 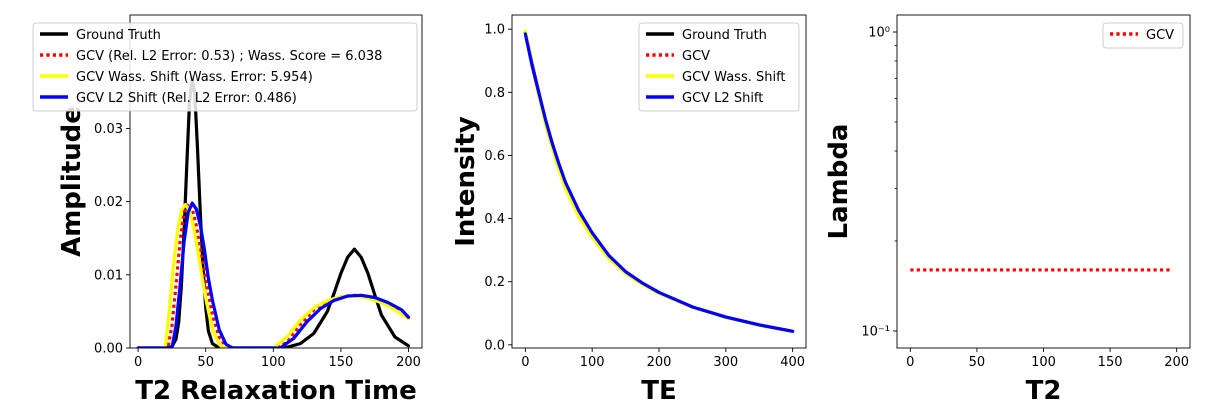 What do you see at coordinates (108, 202) in the screenshot?
I see `y-tick-label: 0.02` at bounding box center [108, 202].